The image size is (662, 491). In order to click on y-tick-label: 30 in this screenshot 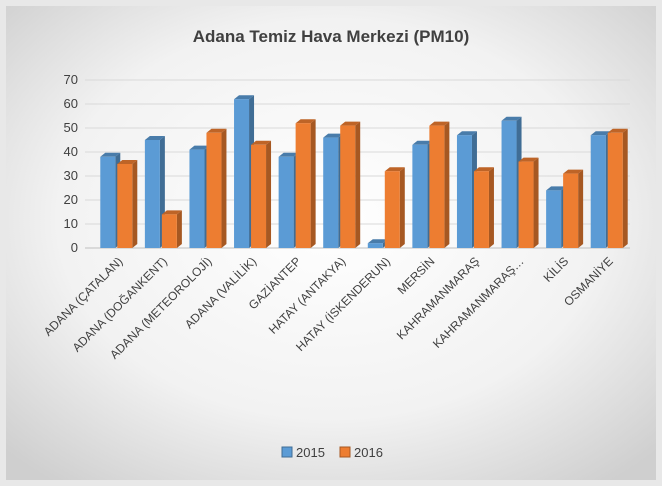, I will do `click(71, 175)`.